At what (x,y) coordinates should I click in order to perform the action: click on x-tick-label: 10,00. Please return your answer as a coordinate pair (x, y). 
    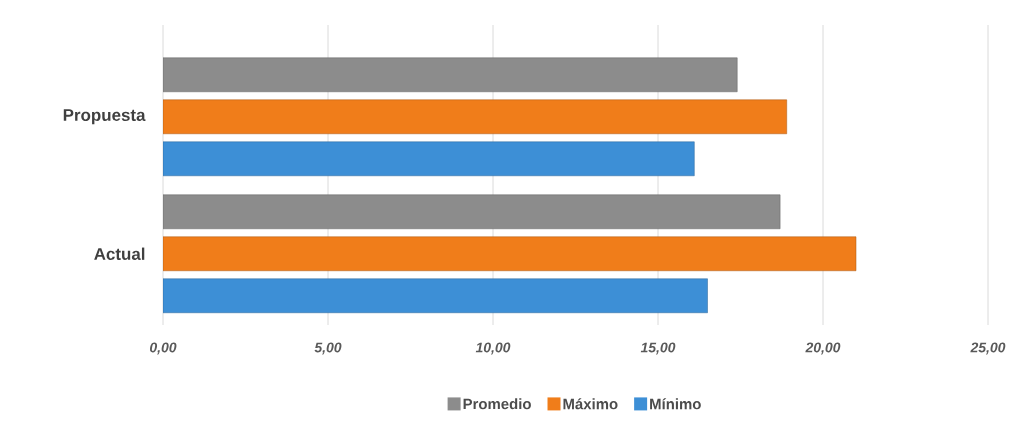
    Looking at the image, I should click on (493, 348).